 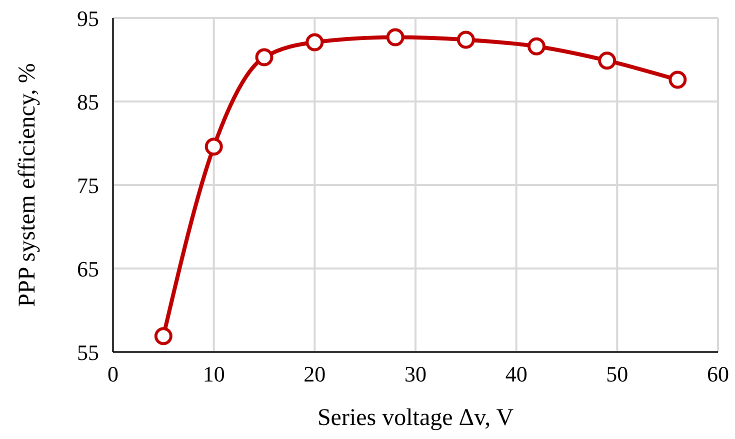 I want to click on x-tick-label: 50, so click(x=617, y=374).